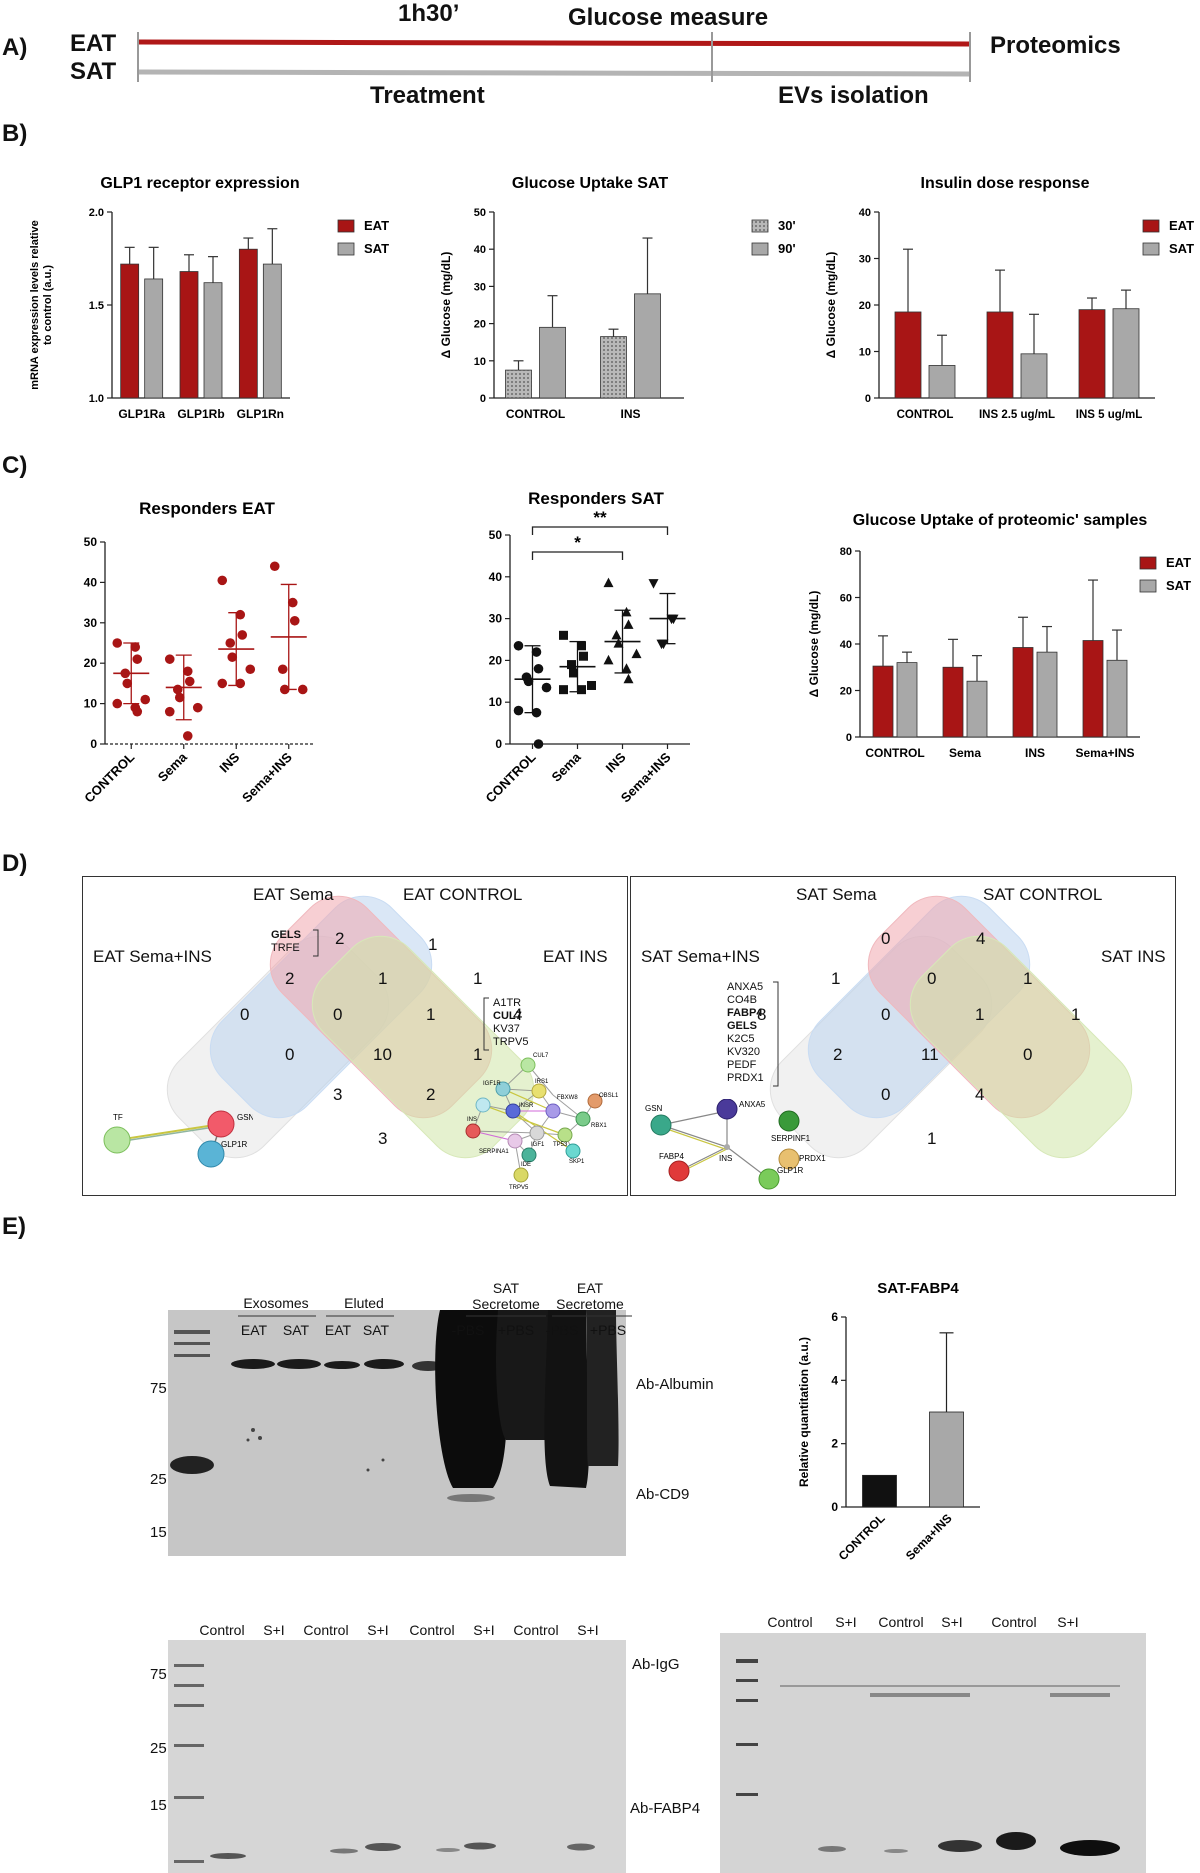 The width and height of the screenshot is (1200, 1873). I want to click on blot1-group-sat-secretome-2: Secretome, so click(506, 1304).